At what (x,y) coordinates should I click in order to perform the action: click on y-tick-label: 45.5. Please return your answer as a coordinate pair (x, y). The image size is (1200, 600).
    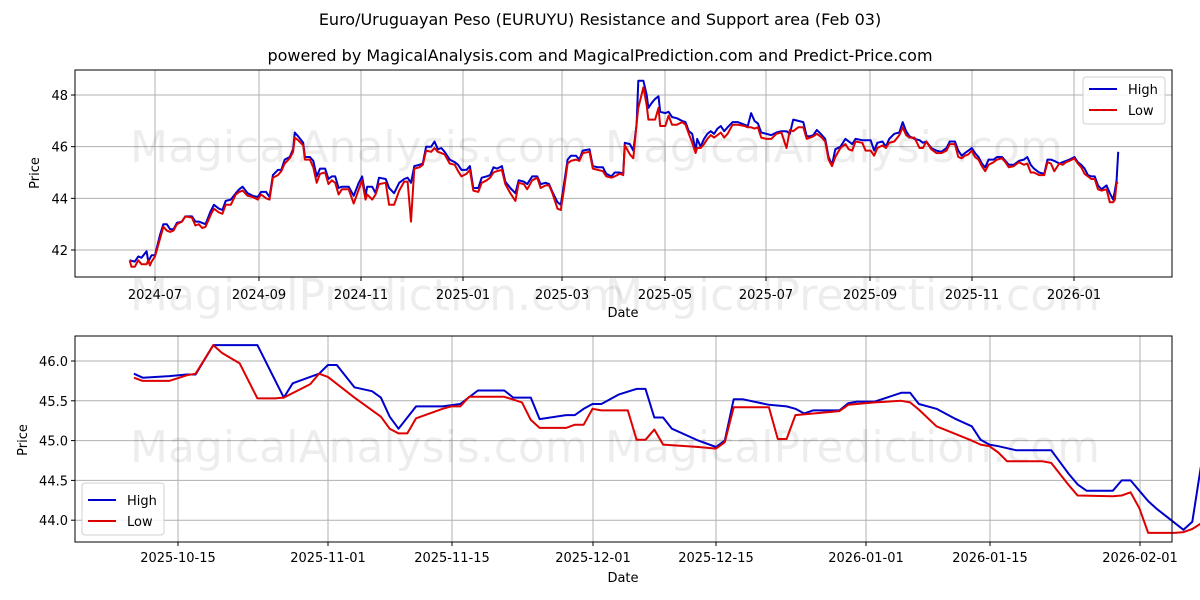
    Looking at the image, I should click on (53, 402).